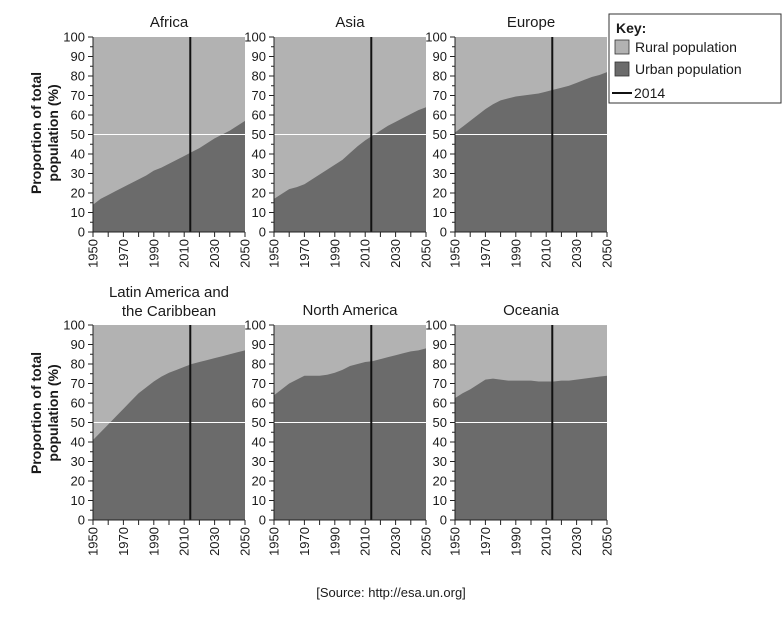  I want to click on panel-title: North America, so click(350, 310).